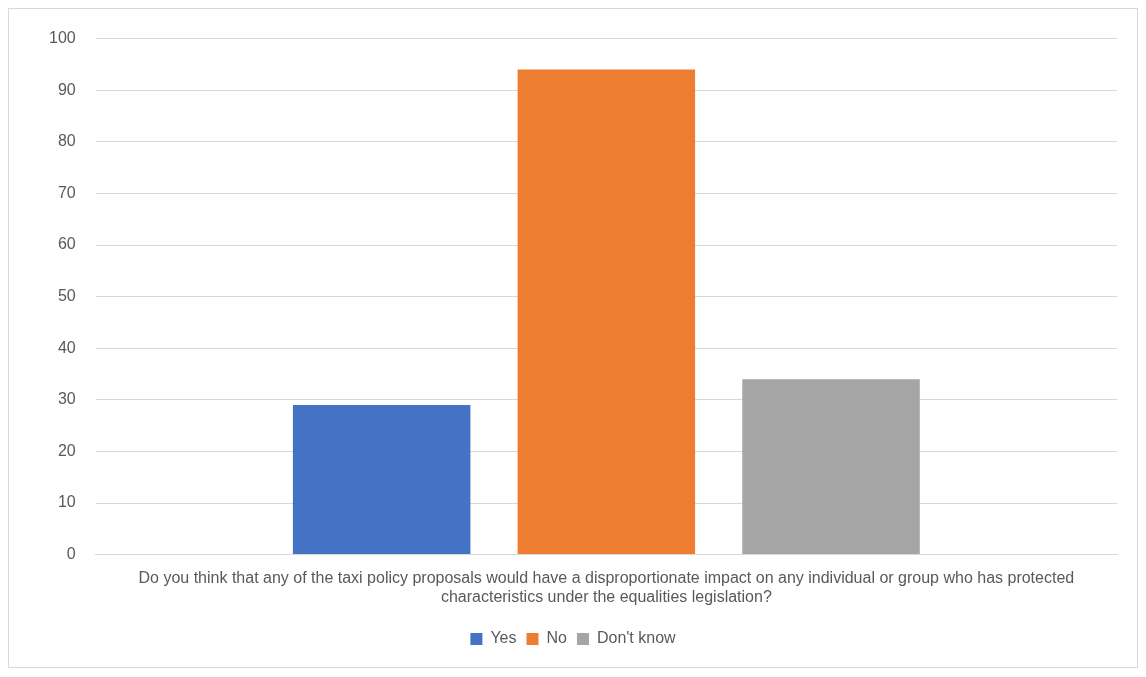  Describe the element at coordinates (66, 244) in the screenshot. I see `y-tick-label: 60` at that location.